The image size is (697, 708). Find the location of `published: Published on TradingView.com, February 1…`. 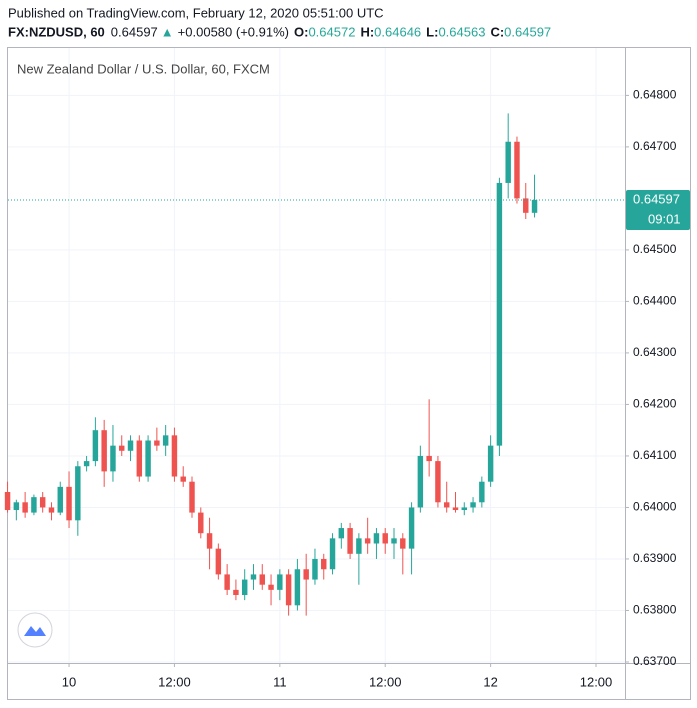

published: Published on TradingView.com, February 1… is located at coordinates (196, 12).